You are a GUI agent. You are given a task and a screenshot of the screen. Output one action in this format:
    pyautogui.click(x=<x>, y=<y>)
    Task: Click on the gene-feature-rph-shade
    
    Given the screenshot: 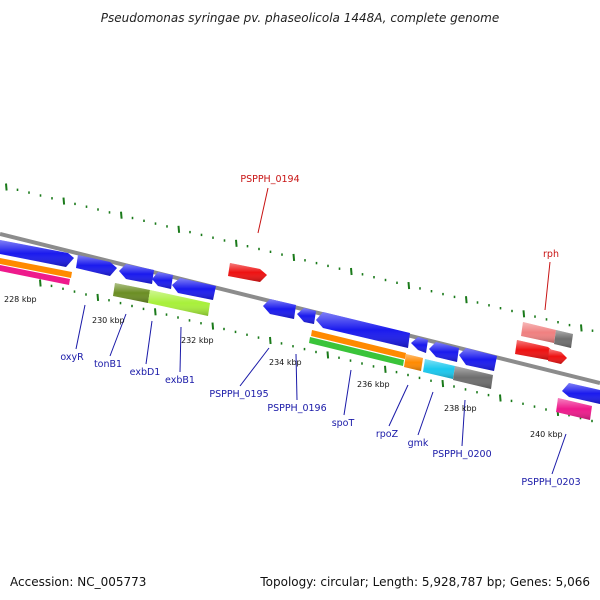 What is the action you would take?
    pyautogui.click(x=535, y=350)
    